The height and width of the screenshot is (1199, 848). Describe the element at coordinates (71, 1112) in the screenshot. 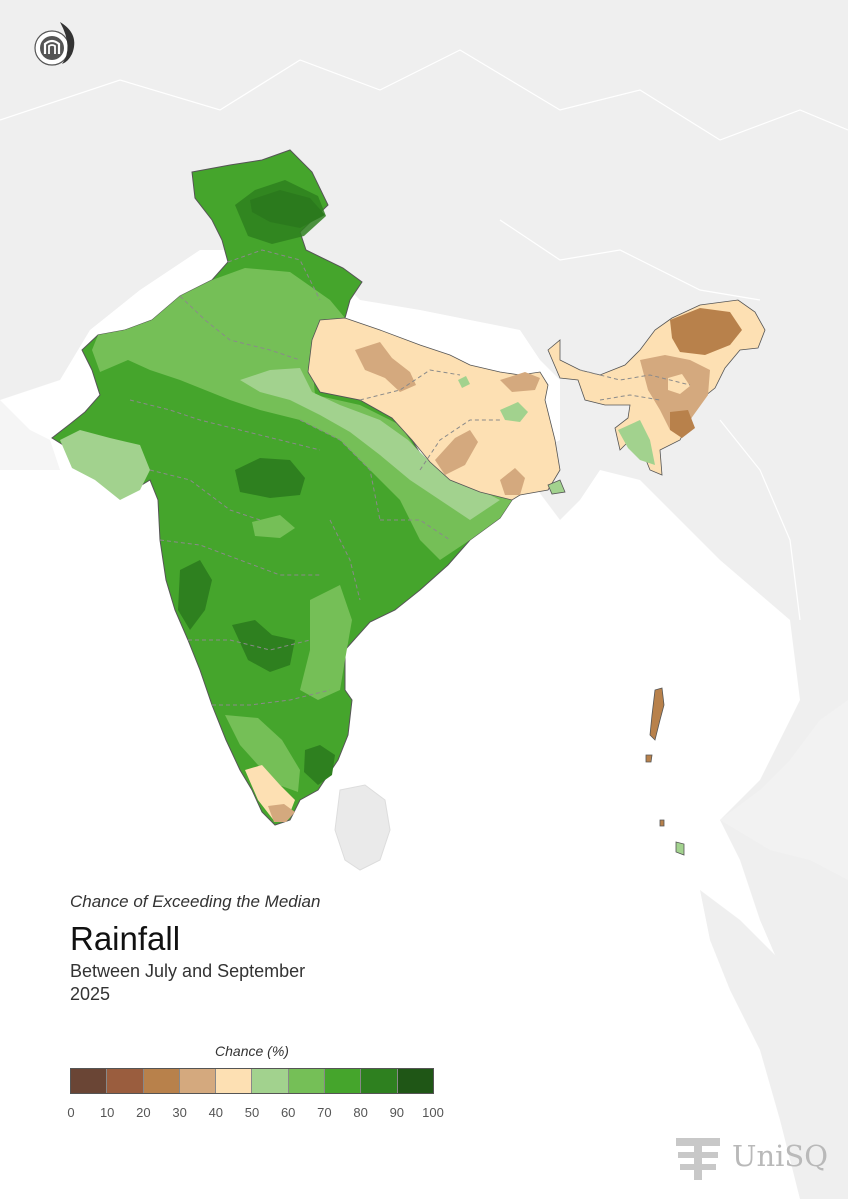

I see `legend-tick-label: 0` at that location.